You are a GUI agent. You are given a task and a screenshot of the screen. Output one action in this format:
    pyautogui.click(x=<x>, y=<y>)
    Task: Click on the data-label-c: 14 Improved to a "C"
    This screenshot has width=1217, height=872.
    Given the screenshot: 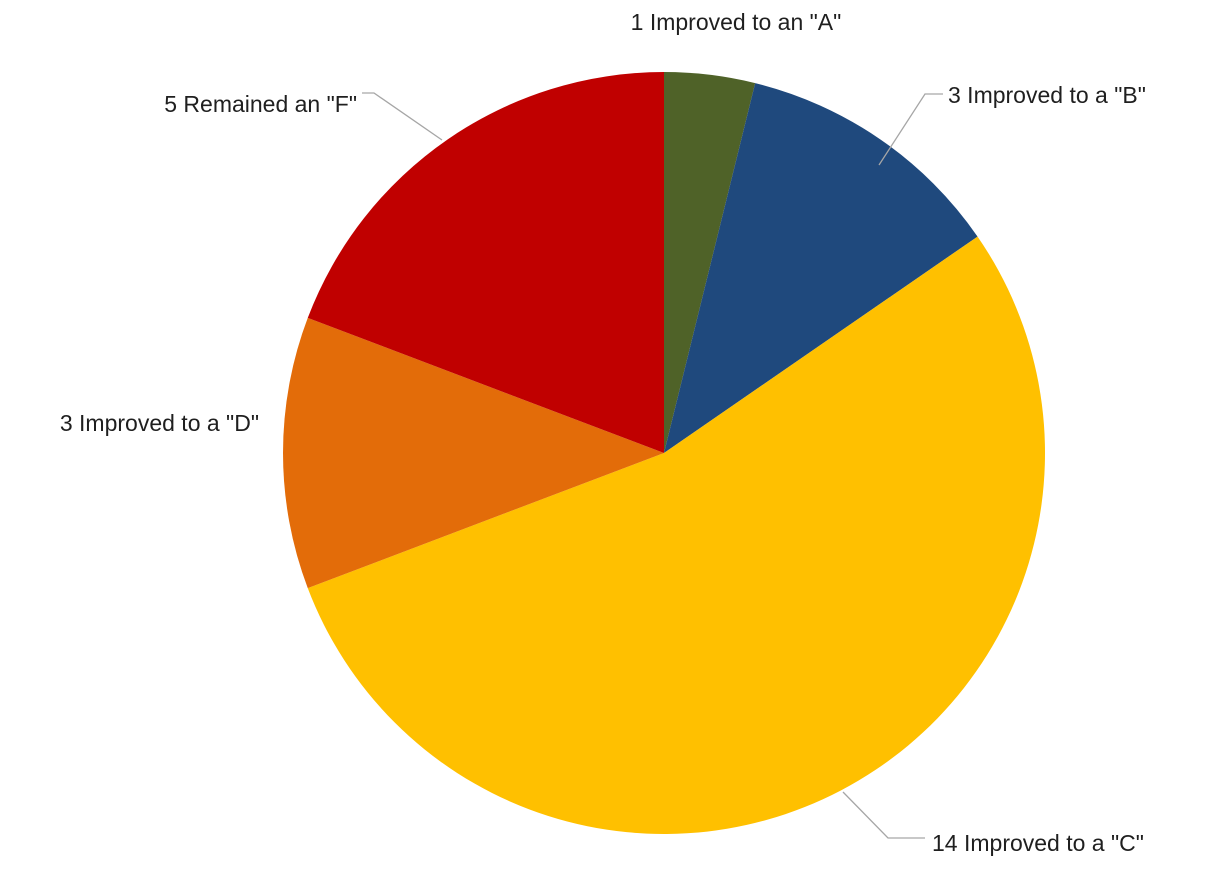 What is the action you would take?
    pyautogui.click(x=1038, y=843)
    